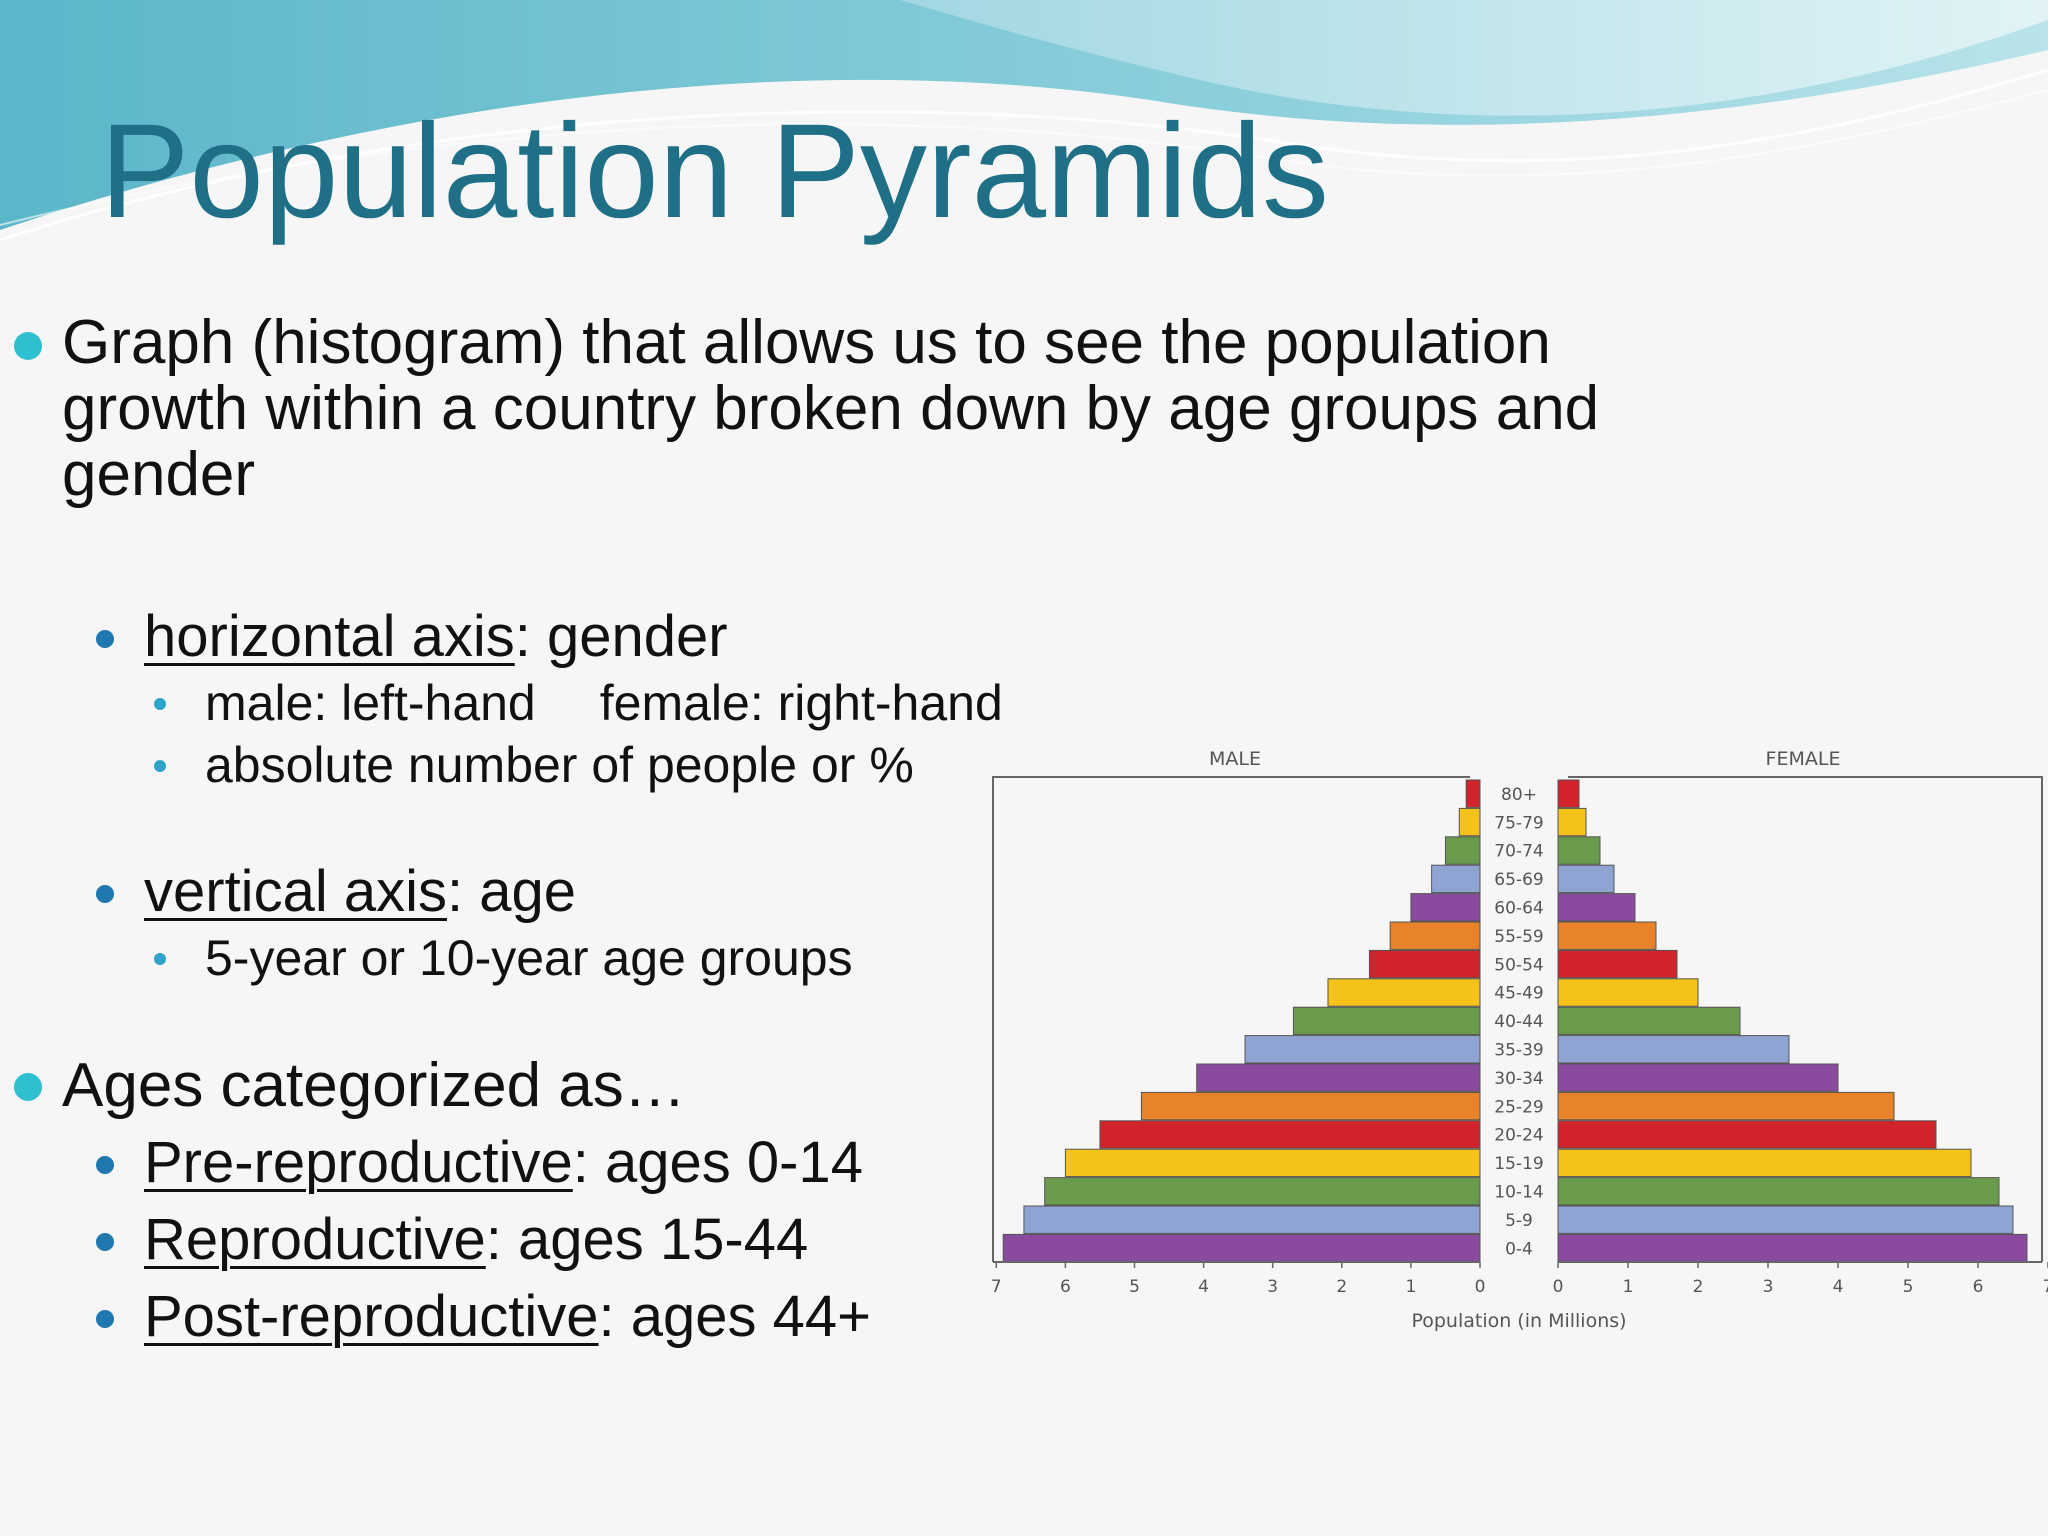 The height and width of the screenshot is (1536, 2048). What do you see at coordinates (1518, 1136) in the screenshot?
I see `age-group-label: 20-24` at bounding box center [1518, 1136].